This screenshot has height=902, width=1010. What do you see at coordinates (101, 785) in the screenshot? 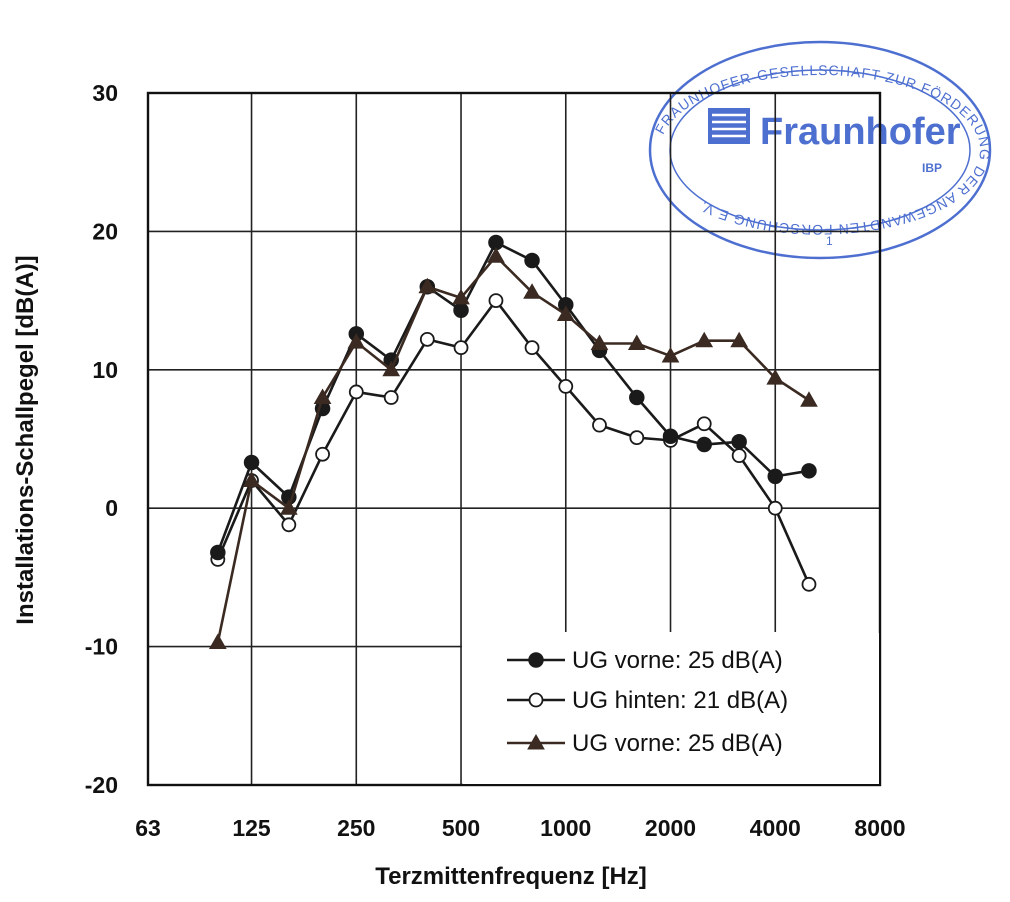
I see `y-tick-label: -20` at bounding box center [101, 785].